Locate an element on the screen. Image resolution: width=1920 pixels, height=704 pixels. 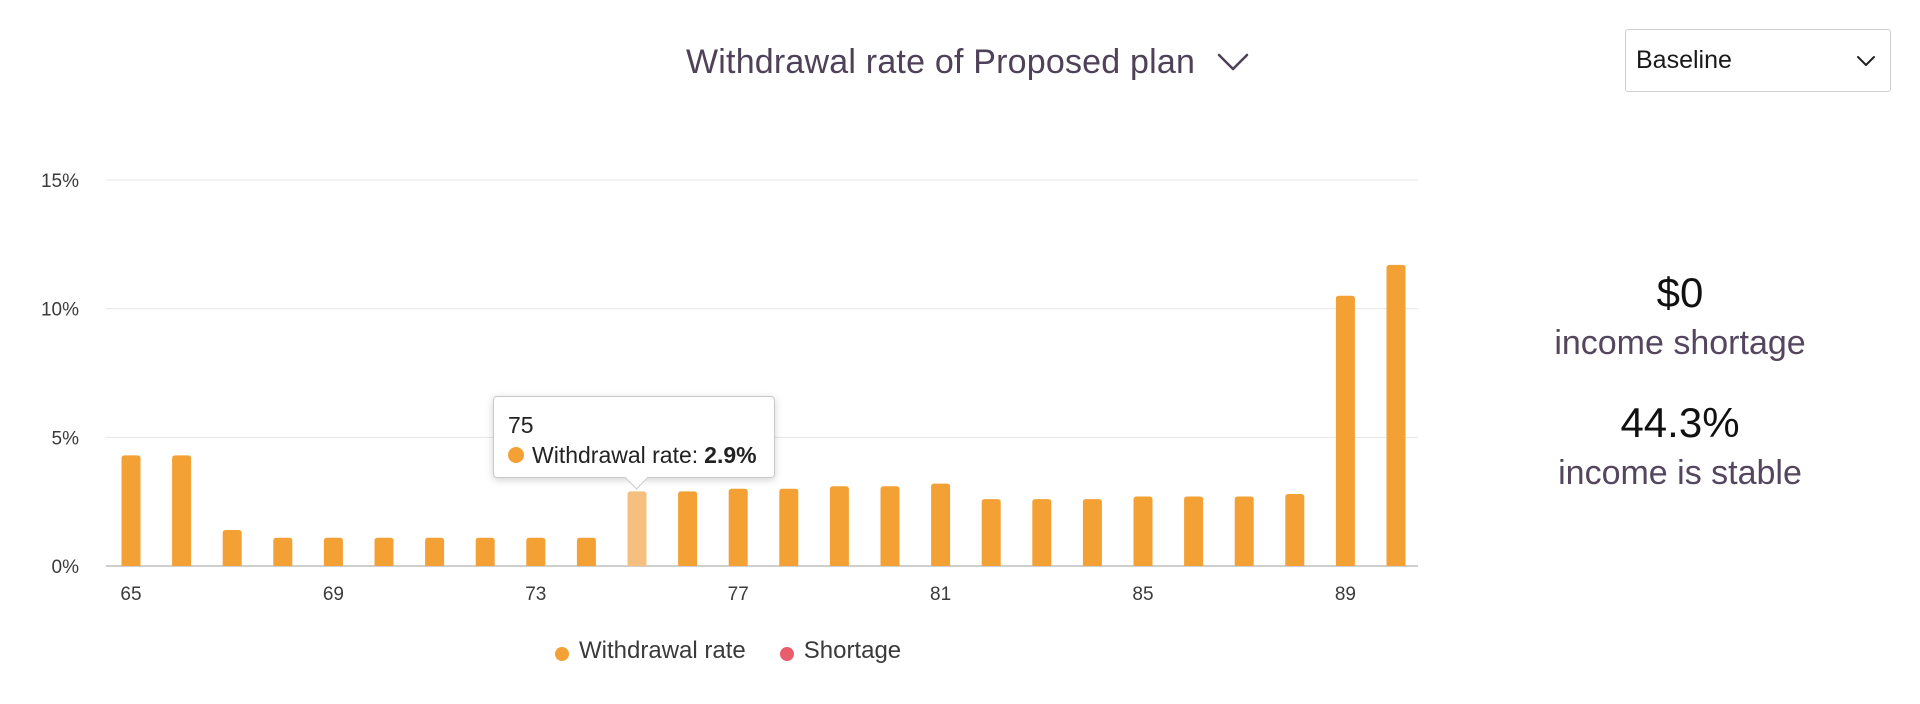
chart-legend: Withdrawal rate Shortage is located at coordinates (728, 651).